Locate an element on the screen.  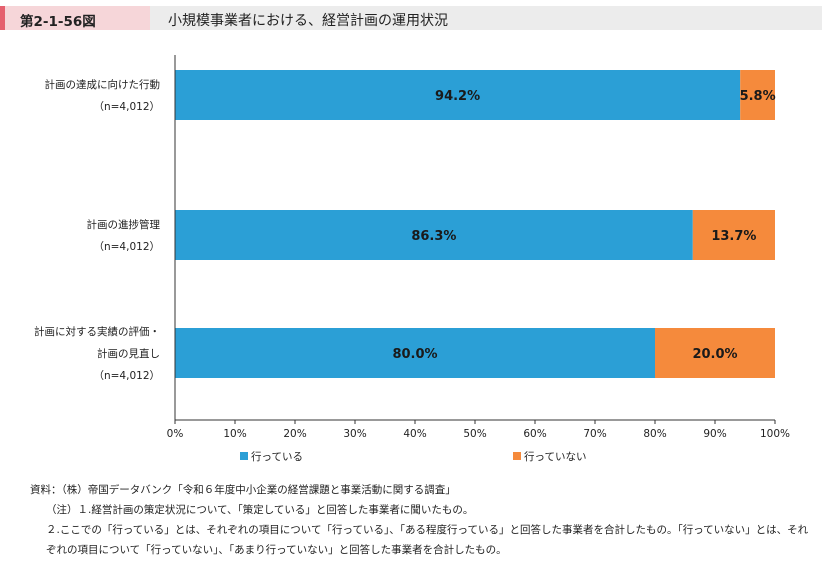
x-tick-label-4: 30% is located at coordinates (354, 434).